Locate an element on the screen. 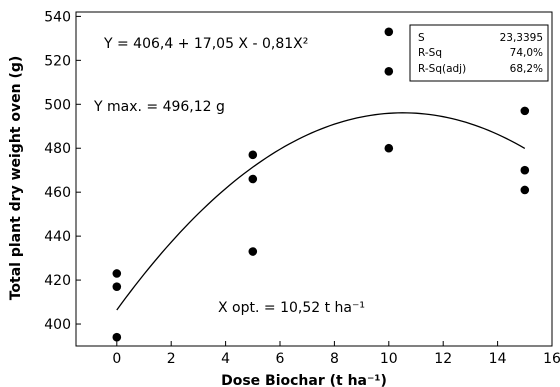 The width and height of the screenshot is (560, 387). xopt-annotation: X opt. = 10,52 t ha⁻¹ is located at coordinates (291, 308).